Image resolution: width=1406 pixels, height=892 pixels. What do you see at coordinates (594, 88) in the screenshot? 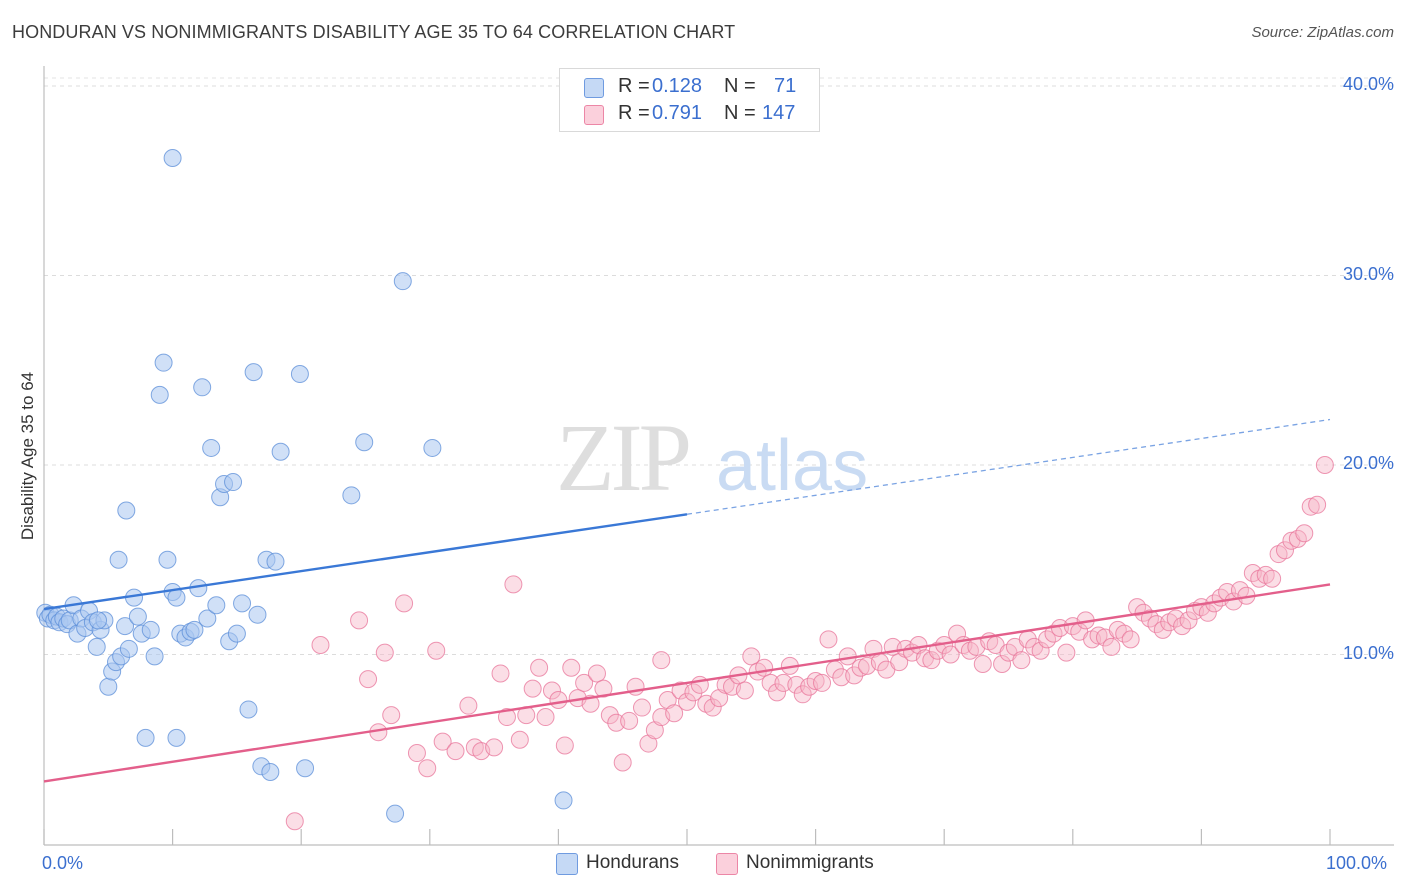
I see `legend-swatch-hondurans` at bounding box center [594, 88].